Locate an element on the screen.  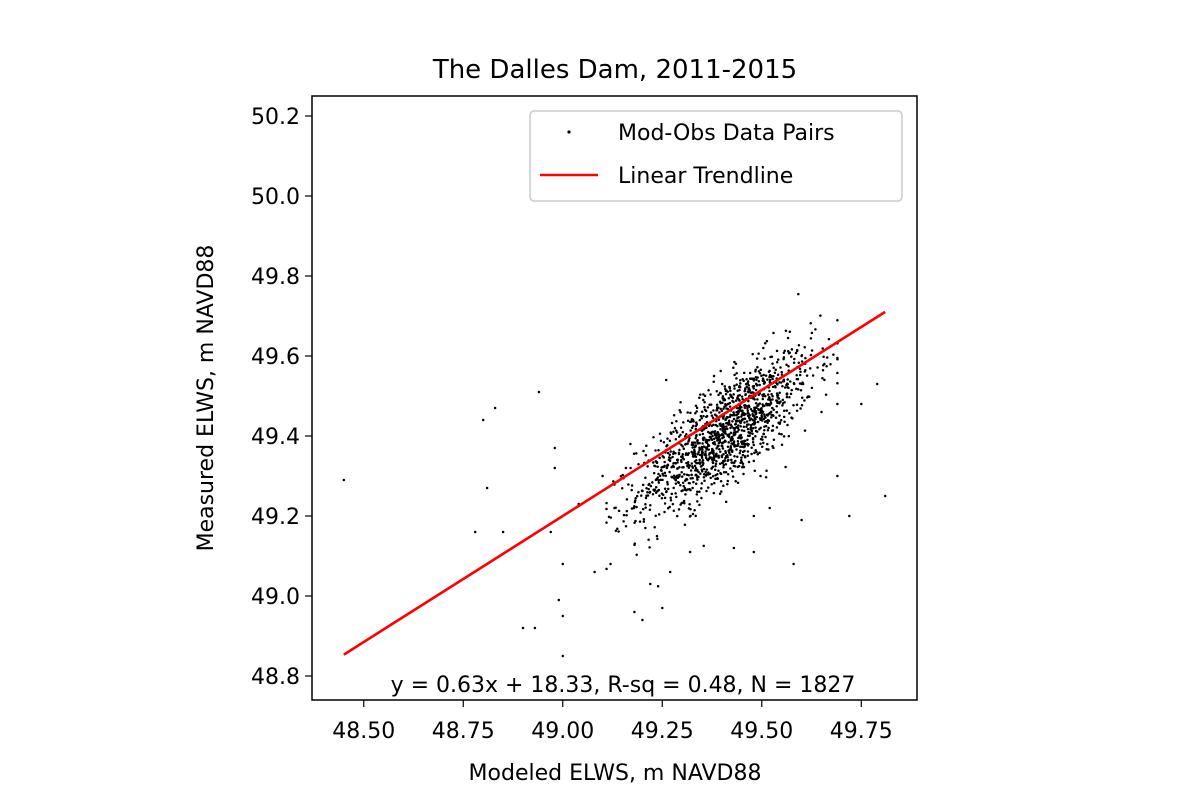
x-tick-label: 49.50 is located at coordinates (761, 731).